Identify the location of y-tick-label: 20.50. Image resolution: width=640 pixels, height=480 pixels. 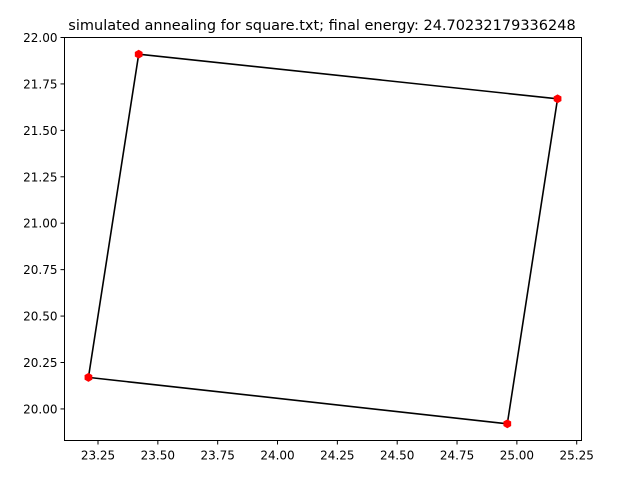
(40, 317).